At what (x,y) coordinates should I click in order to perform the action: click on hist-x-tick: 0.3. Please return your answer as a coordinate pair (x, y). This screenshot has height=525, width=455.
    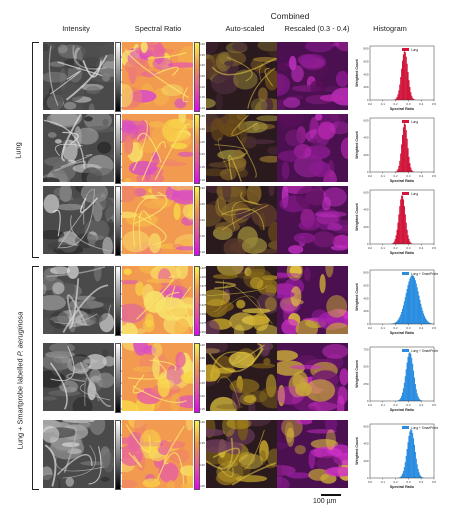
    Looking at the image, I should click on (408, 176).